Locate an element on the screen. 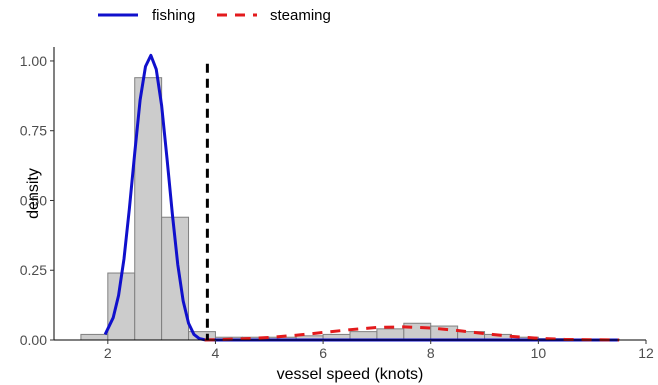 Image resolution: width=658 pixels, height=385 pixels. x-tick-label: 8 is located at coordinates (431, 353).